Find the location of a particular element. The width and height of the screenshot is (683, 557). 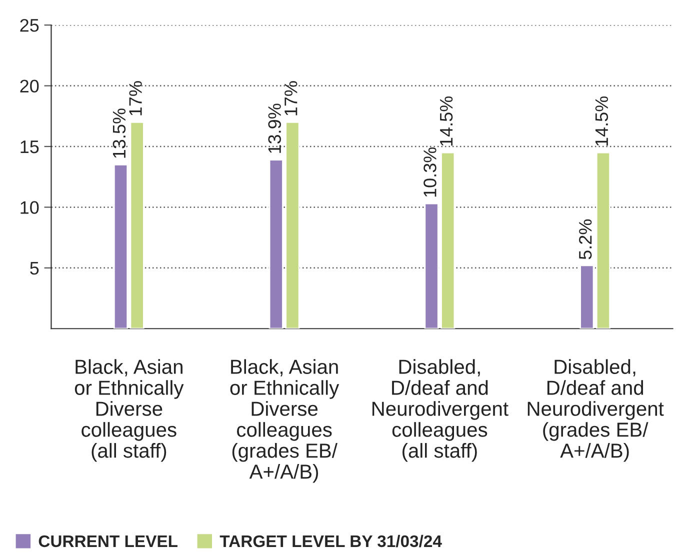

x-tick-label: Black, Asian or Ethnically Diverse colleagues (grades EB/ A+/A/B) is located at coordinates (285, 421).